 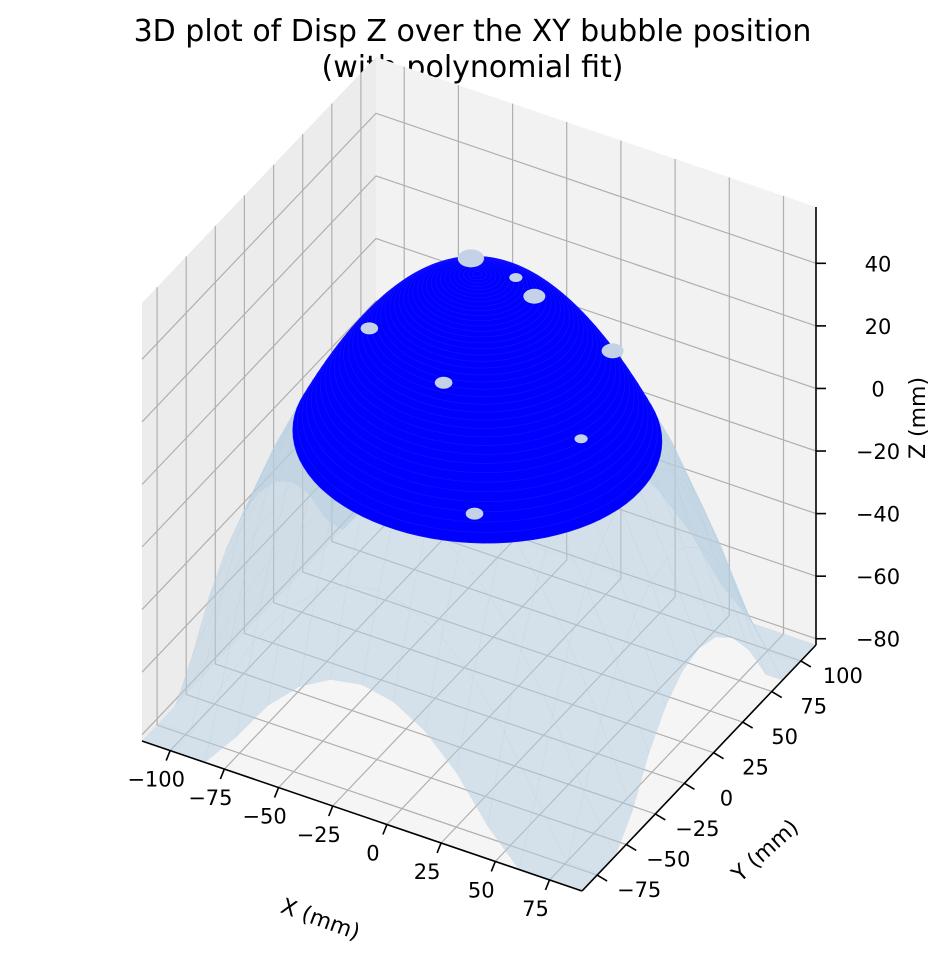 I want to click on y-tick-label: −75, so click(x=639, y=890).